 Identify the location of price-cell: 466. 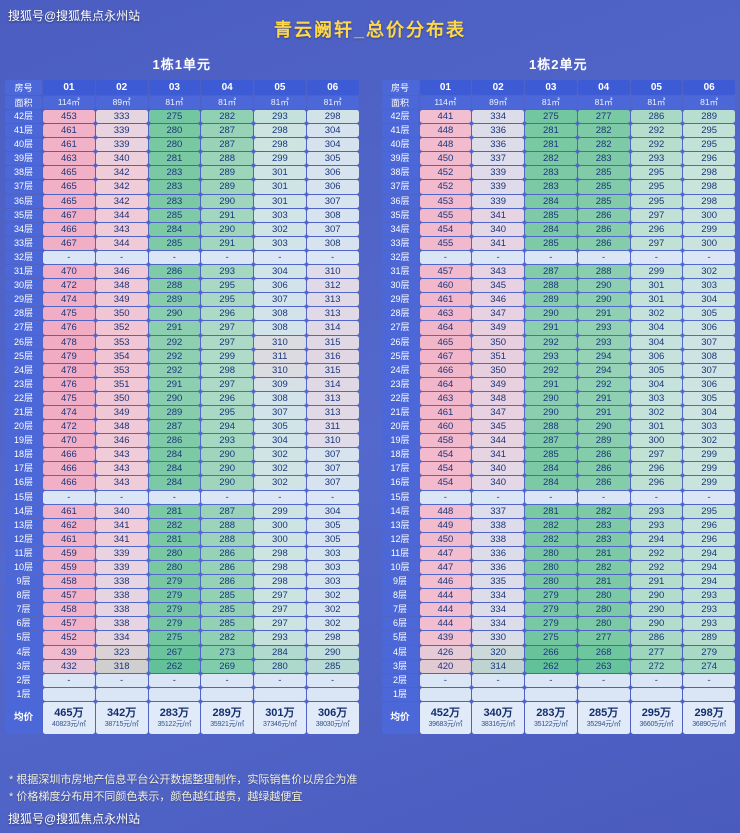
(69, 455).